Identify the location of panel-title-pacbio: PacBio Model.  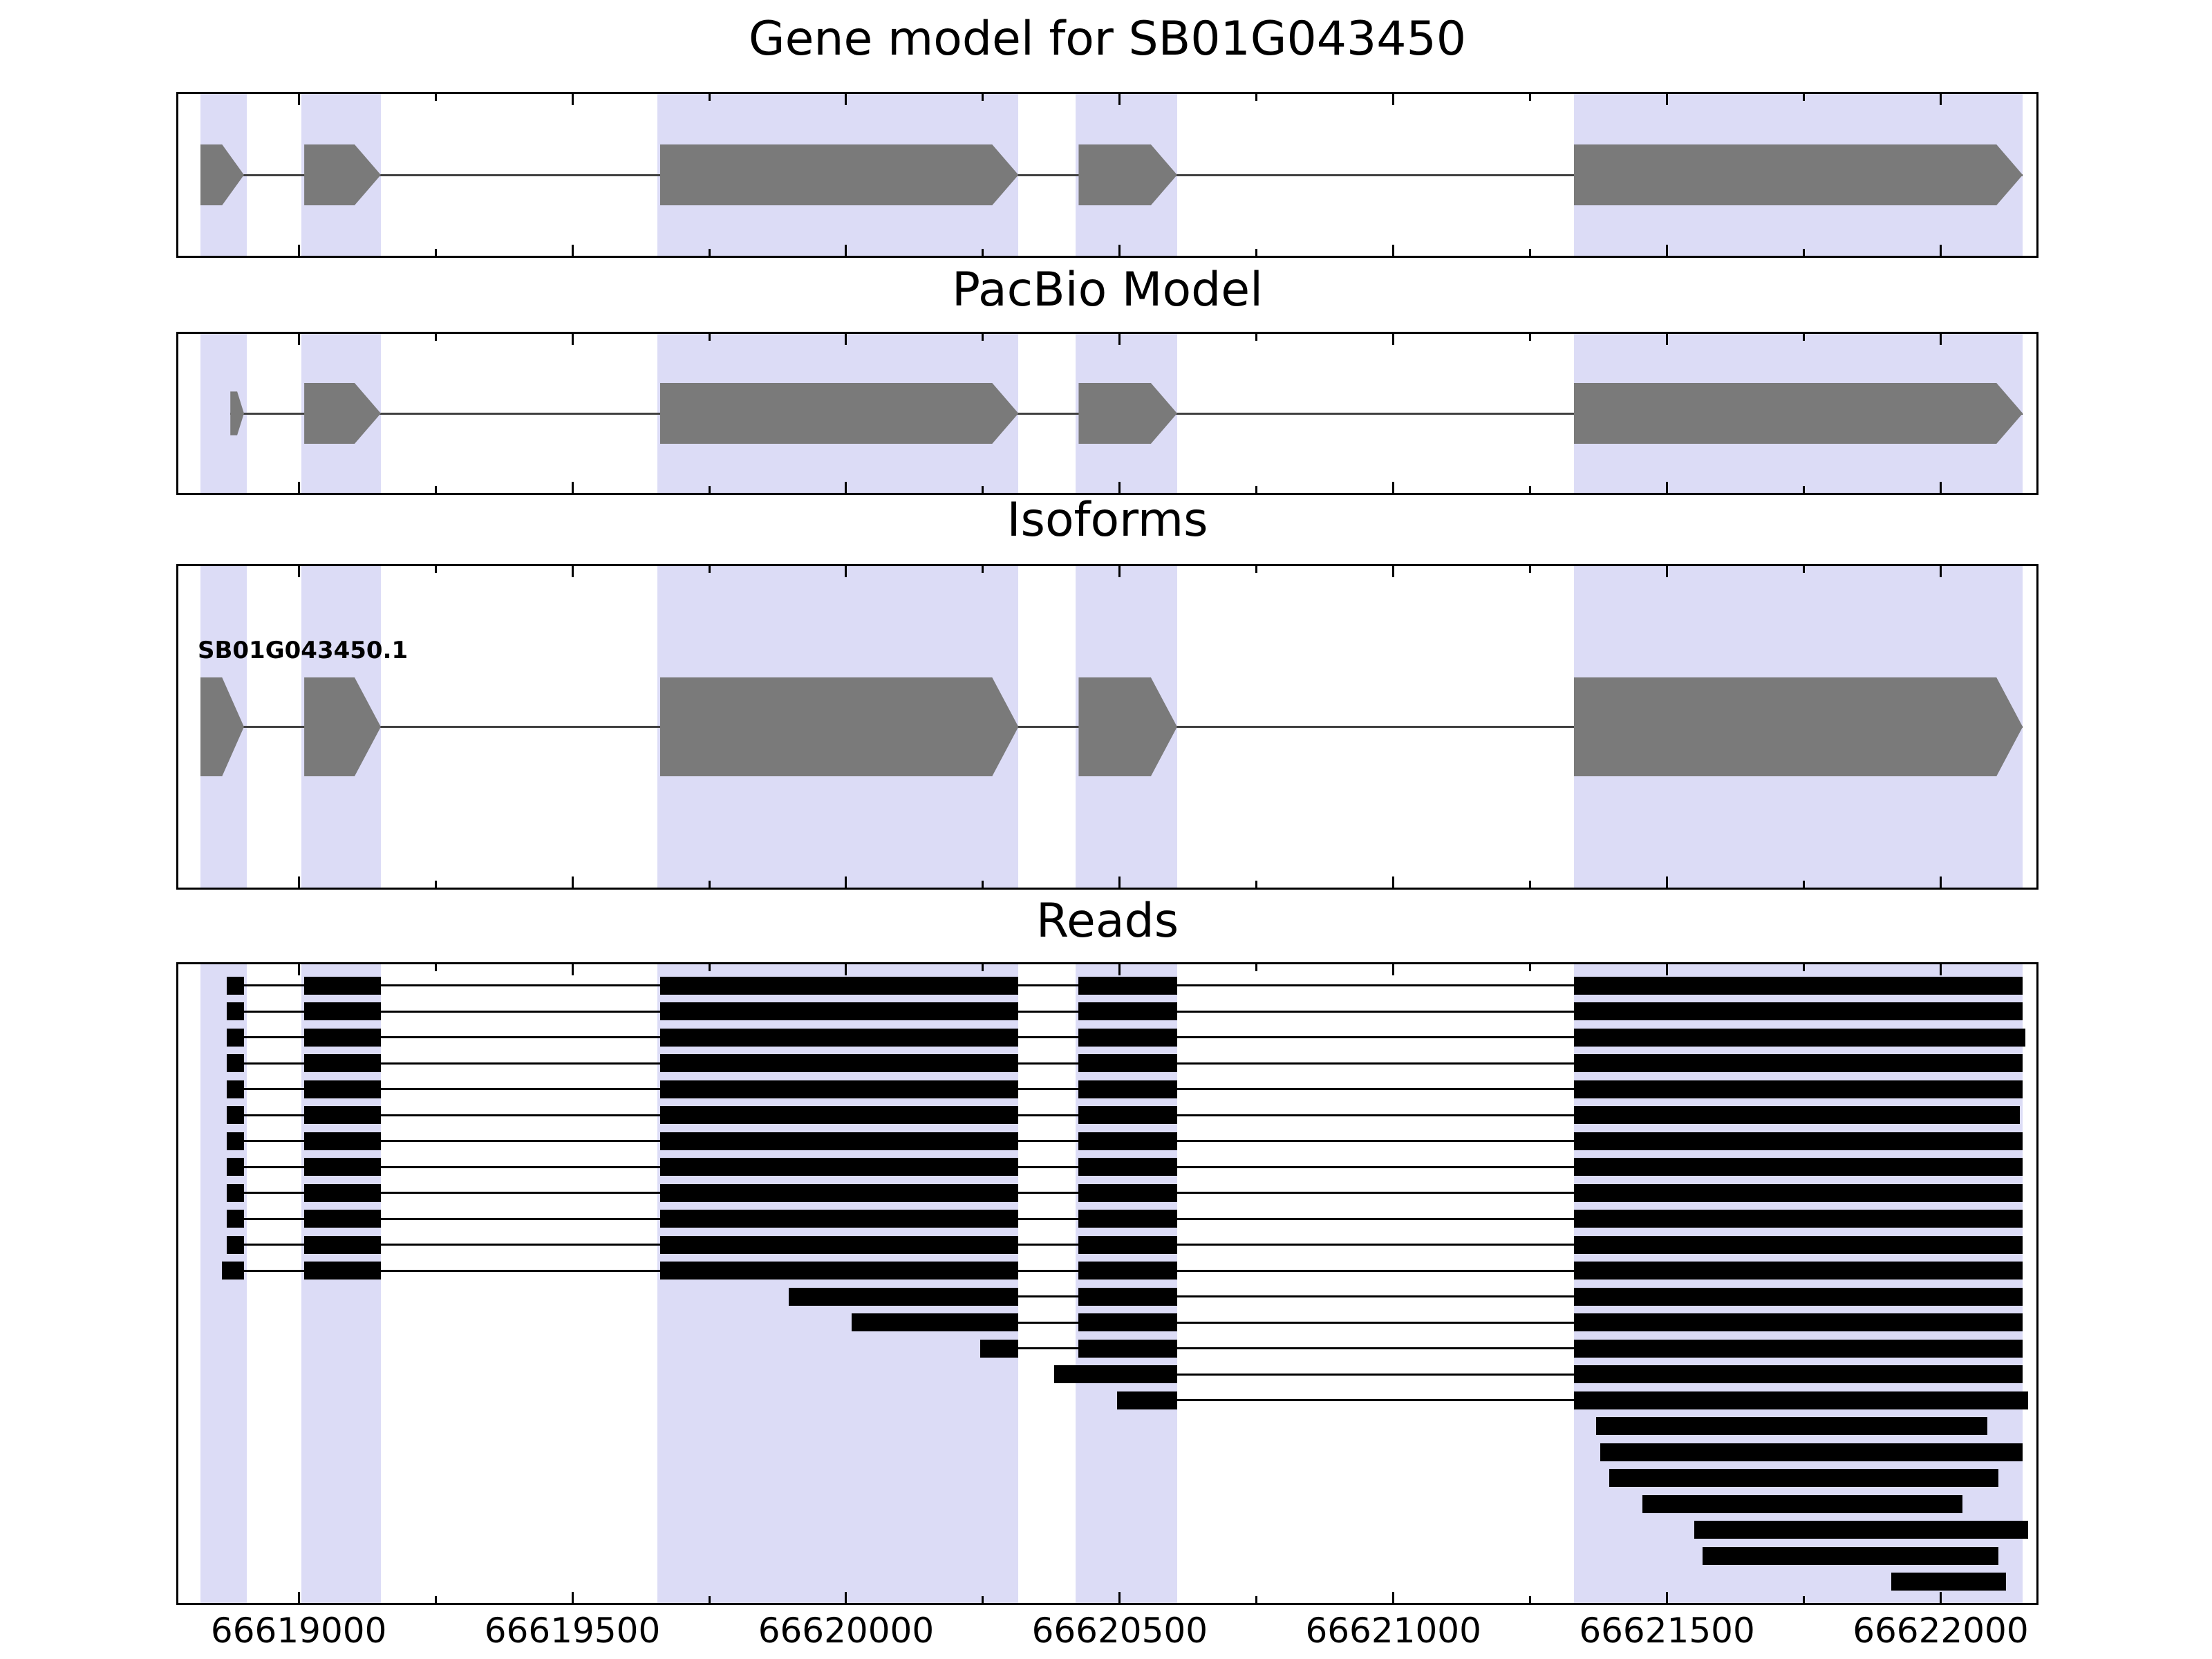
(1107, 290).